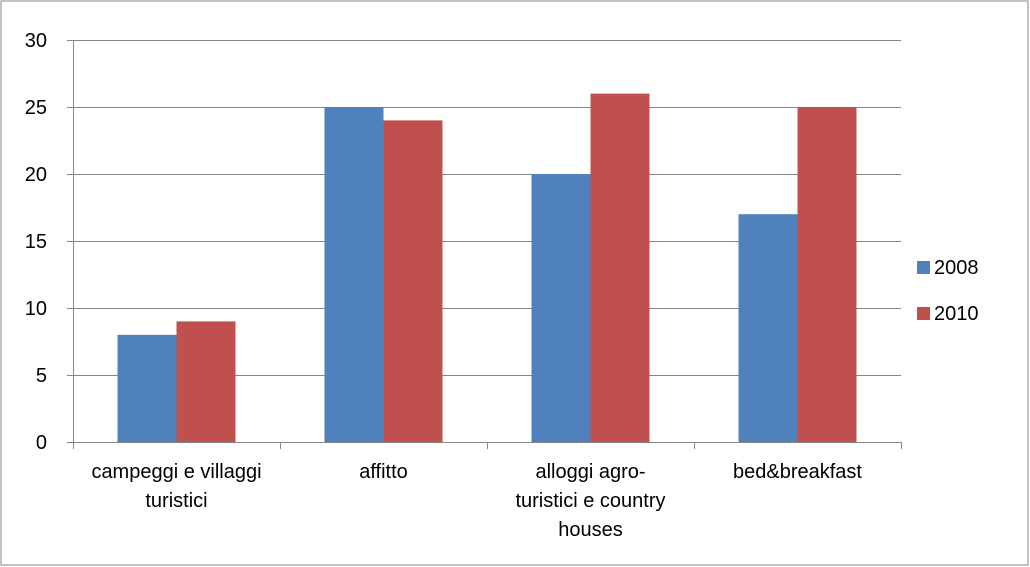 This screenshot has width=1030, height=567. What do you see at coordinates (36, 175) in the screenshot?
I see `y-tick-label: 20` at bounding box center [36, 175].